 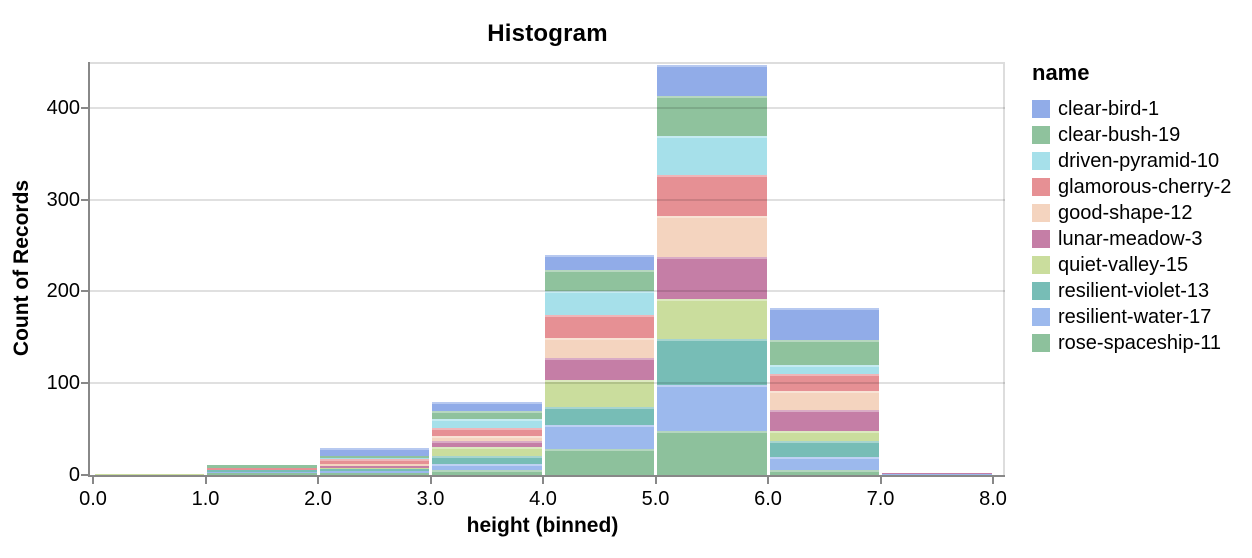 What do you see at coordinates (542, 525) in the screenshot?
I see `x-axis-title: height (binned)` at bounding box center [542, 525].